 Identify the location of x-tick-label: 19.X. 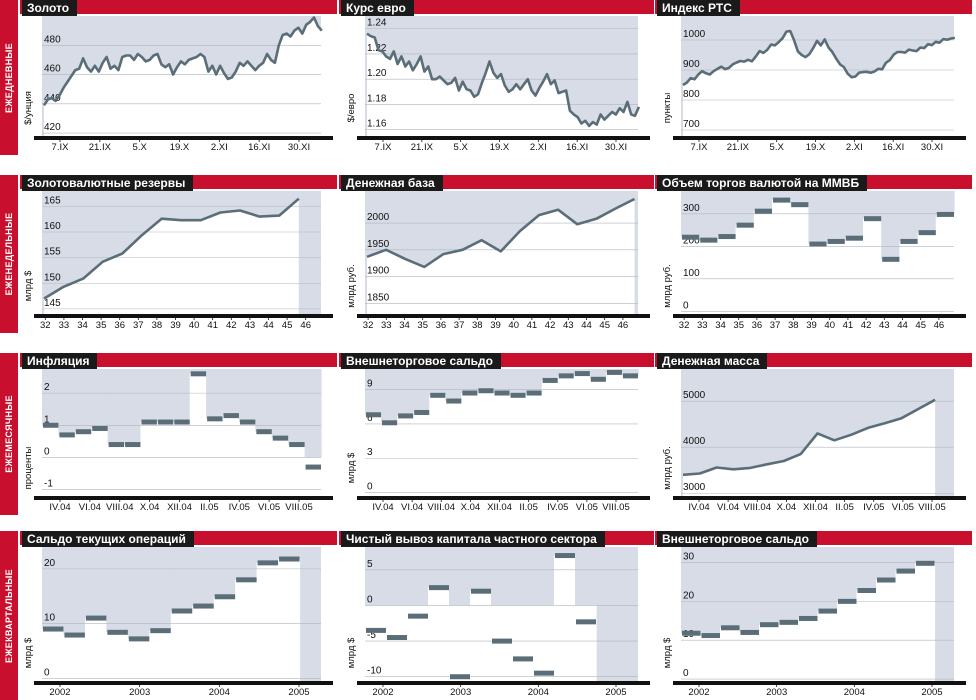
(180, 147).